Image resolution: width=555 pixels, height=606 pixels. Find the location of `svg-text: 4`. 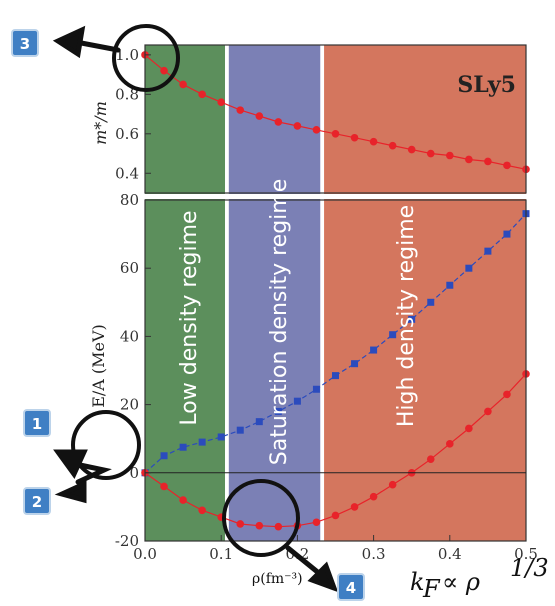

svg-text: 4 is located at coordinates (351, 588).